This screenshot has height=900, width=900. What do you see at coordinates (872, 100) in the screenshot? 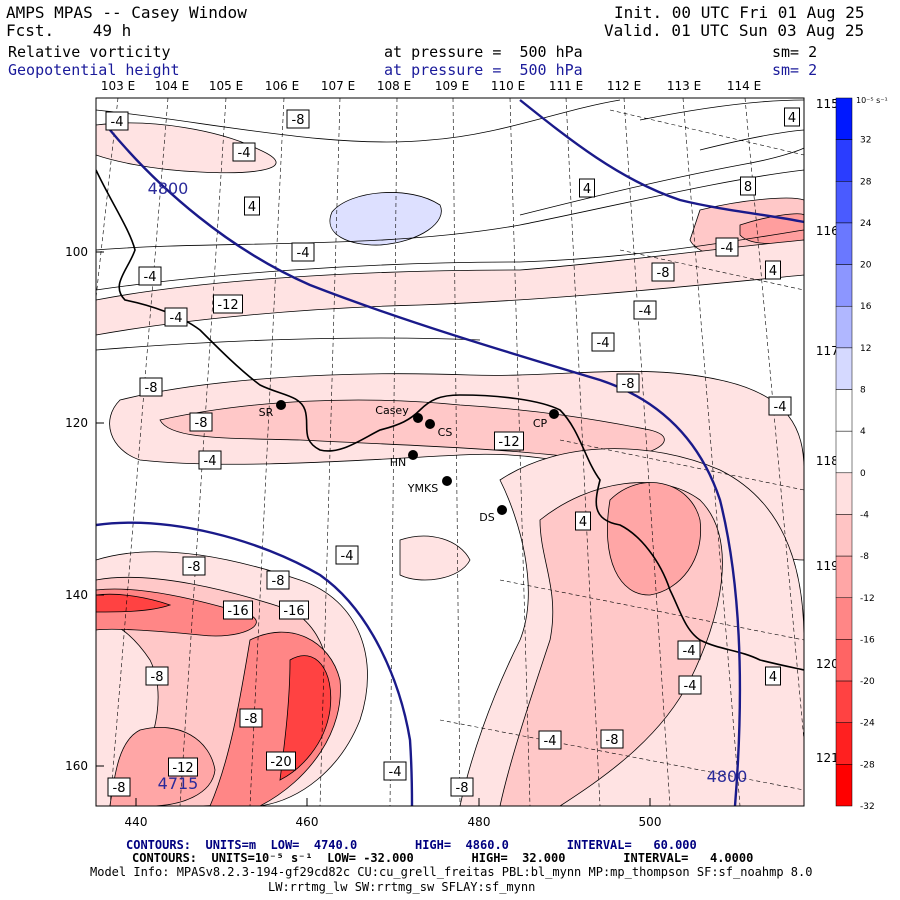
I see `colorbar-unit: 10⁻⁵ s⁻¹` at bounding box center [872, 100].